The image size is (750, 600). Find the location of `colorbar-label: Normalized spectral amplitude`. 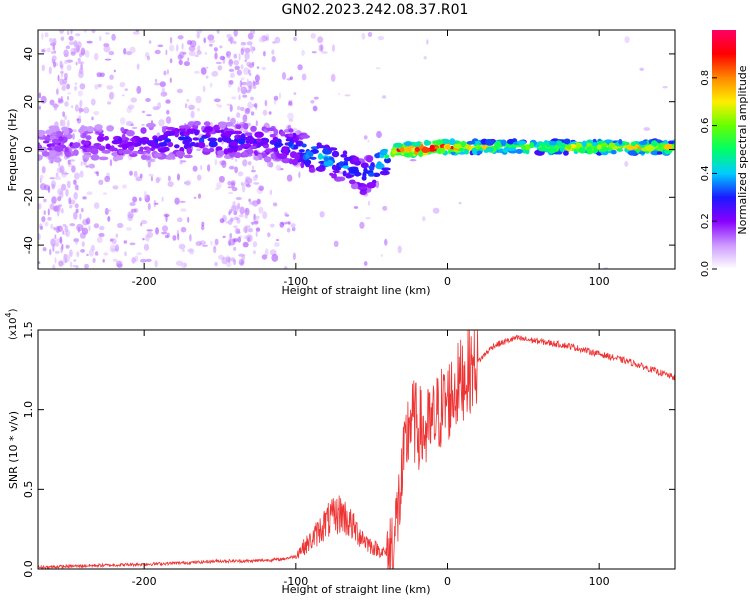

colorbar-label: Normalized spectral amplitude is located at coordinates (742, 149).